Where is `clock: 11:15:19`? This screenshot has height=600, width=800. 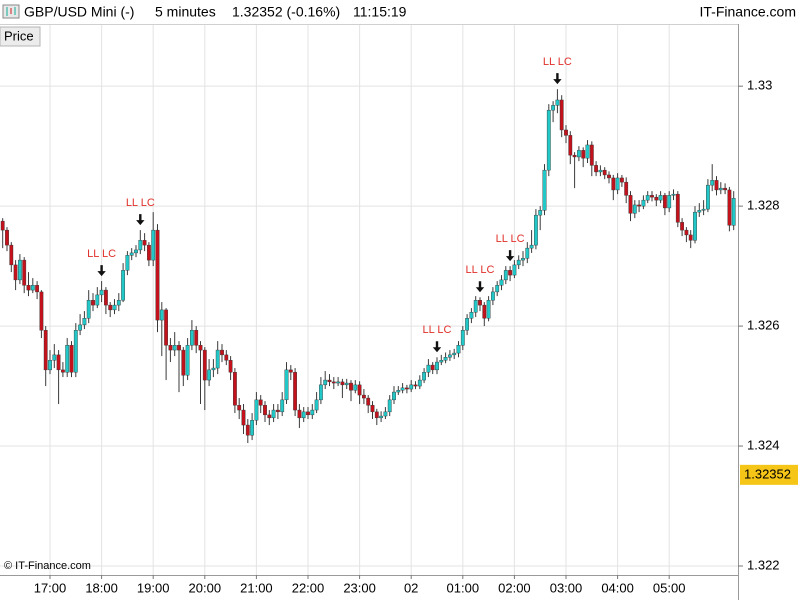
clock: 11:15:19 is located at coordinates (380, 12).